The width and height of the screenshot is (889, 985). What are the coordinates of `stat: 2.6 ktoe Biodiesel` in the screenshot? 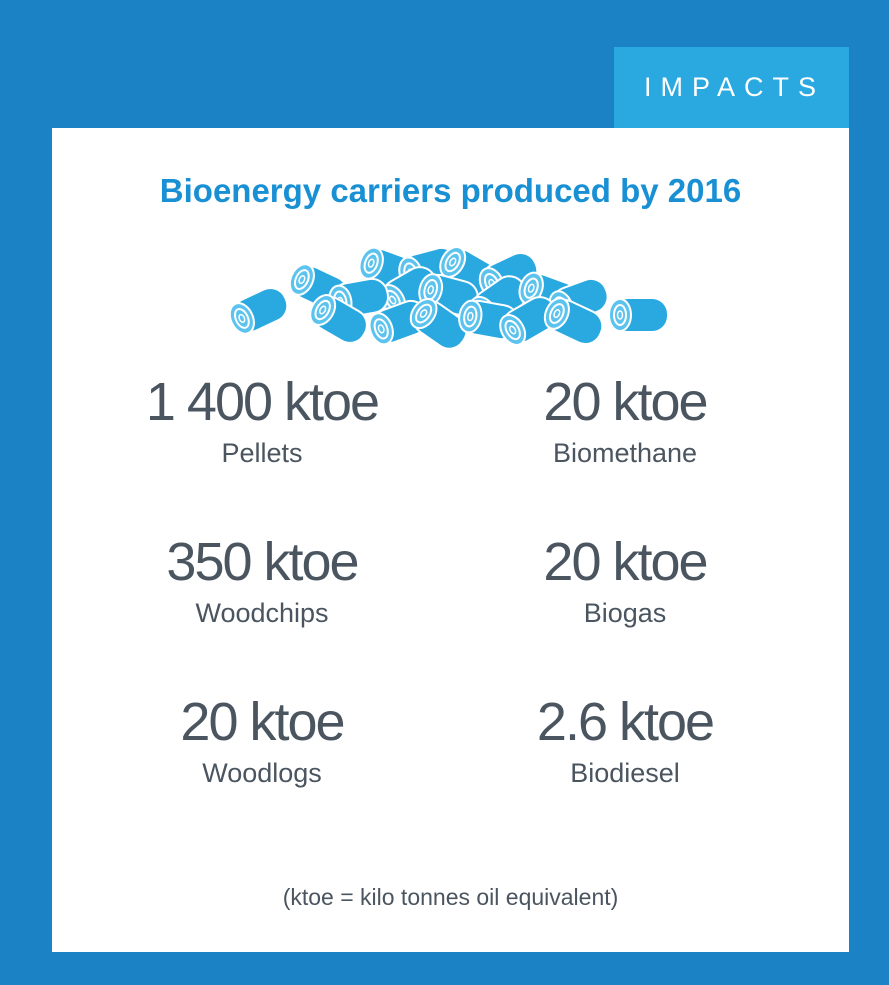 It's located at (625, 741).